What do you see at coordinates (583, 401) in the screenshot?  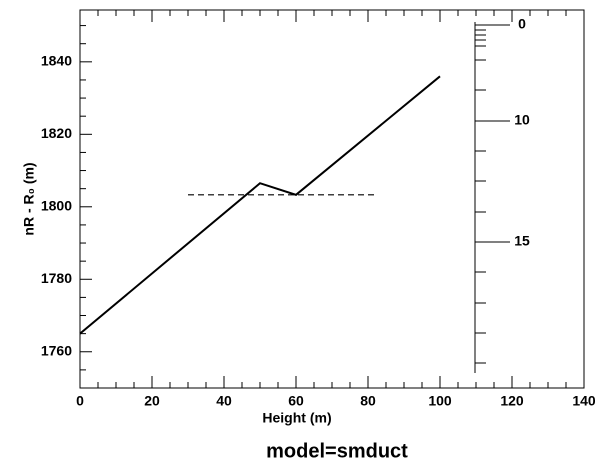 I see `x-tick-label: 140` at bounding box center [583, 401].